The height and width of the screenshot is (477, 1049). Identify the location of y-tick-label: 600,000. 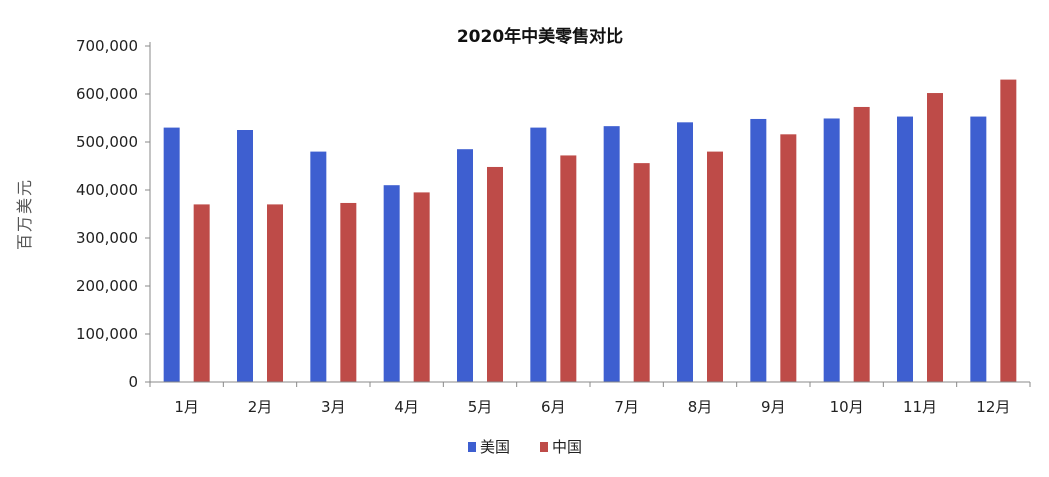
(107, 94).